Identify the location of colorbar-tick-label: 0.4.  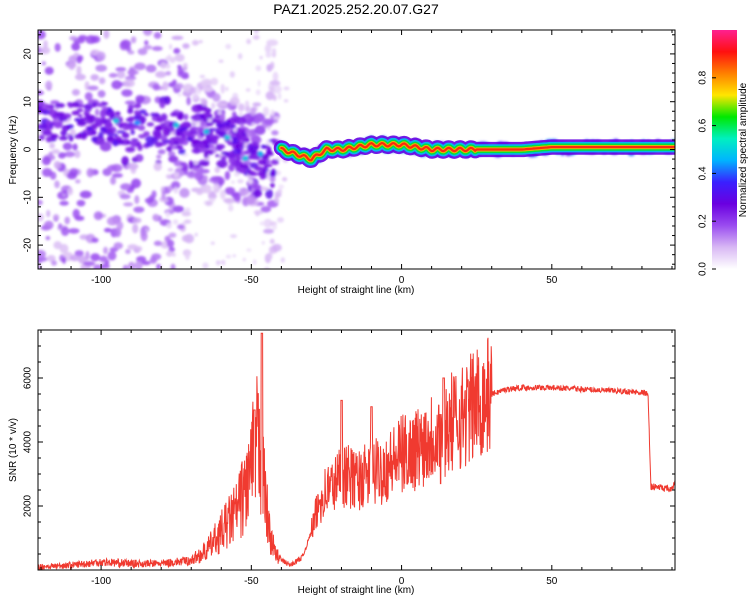
(703, 173).